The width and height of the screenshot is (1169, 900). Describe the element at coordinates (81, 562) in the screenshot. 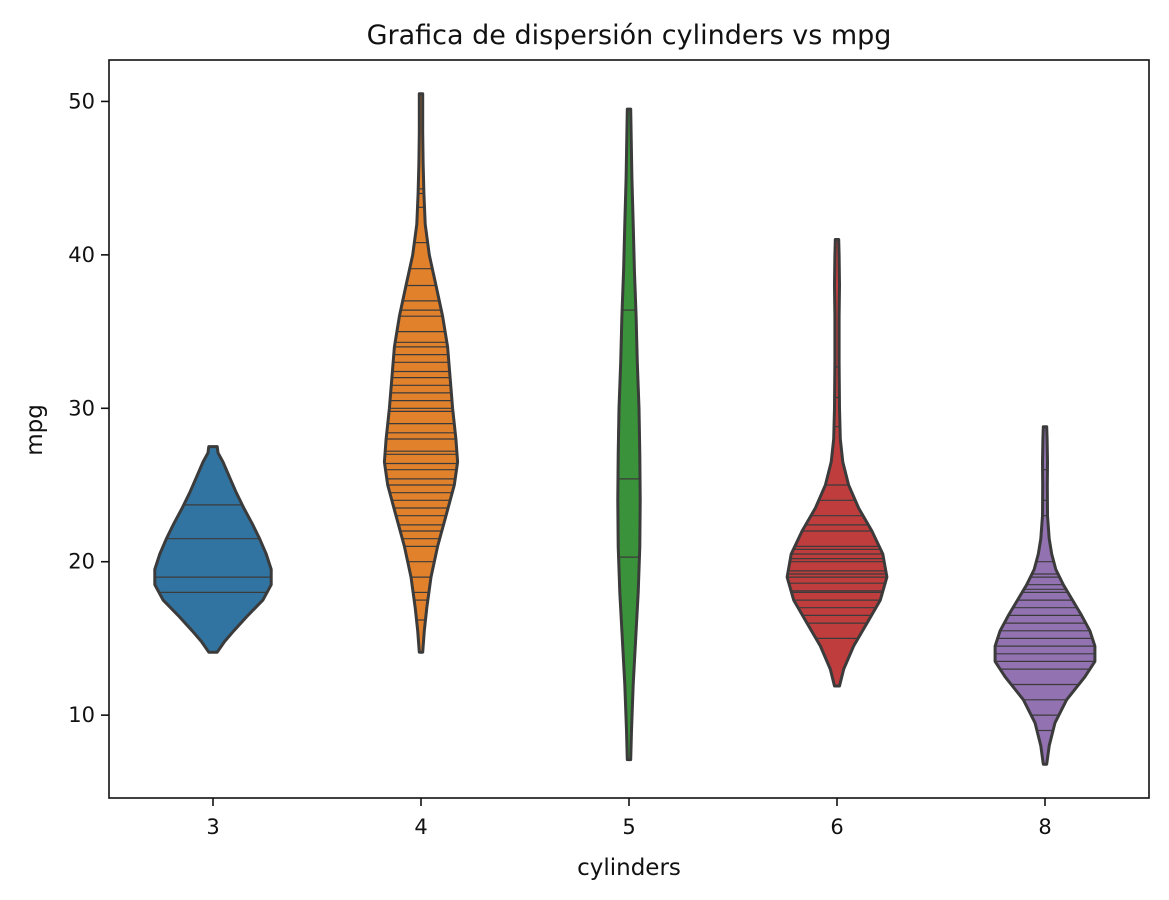

I see `y-tick-label: 20` at that location.